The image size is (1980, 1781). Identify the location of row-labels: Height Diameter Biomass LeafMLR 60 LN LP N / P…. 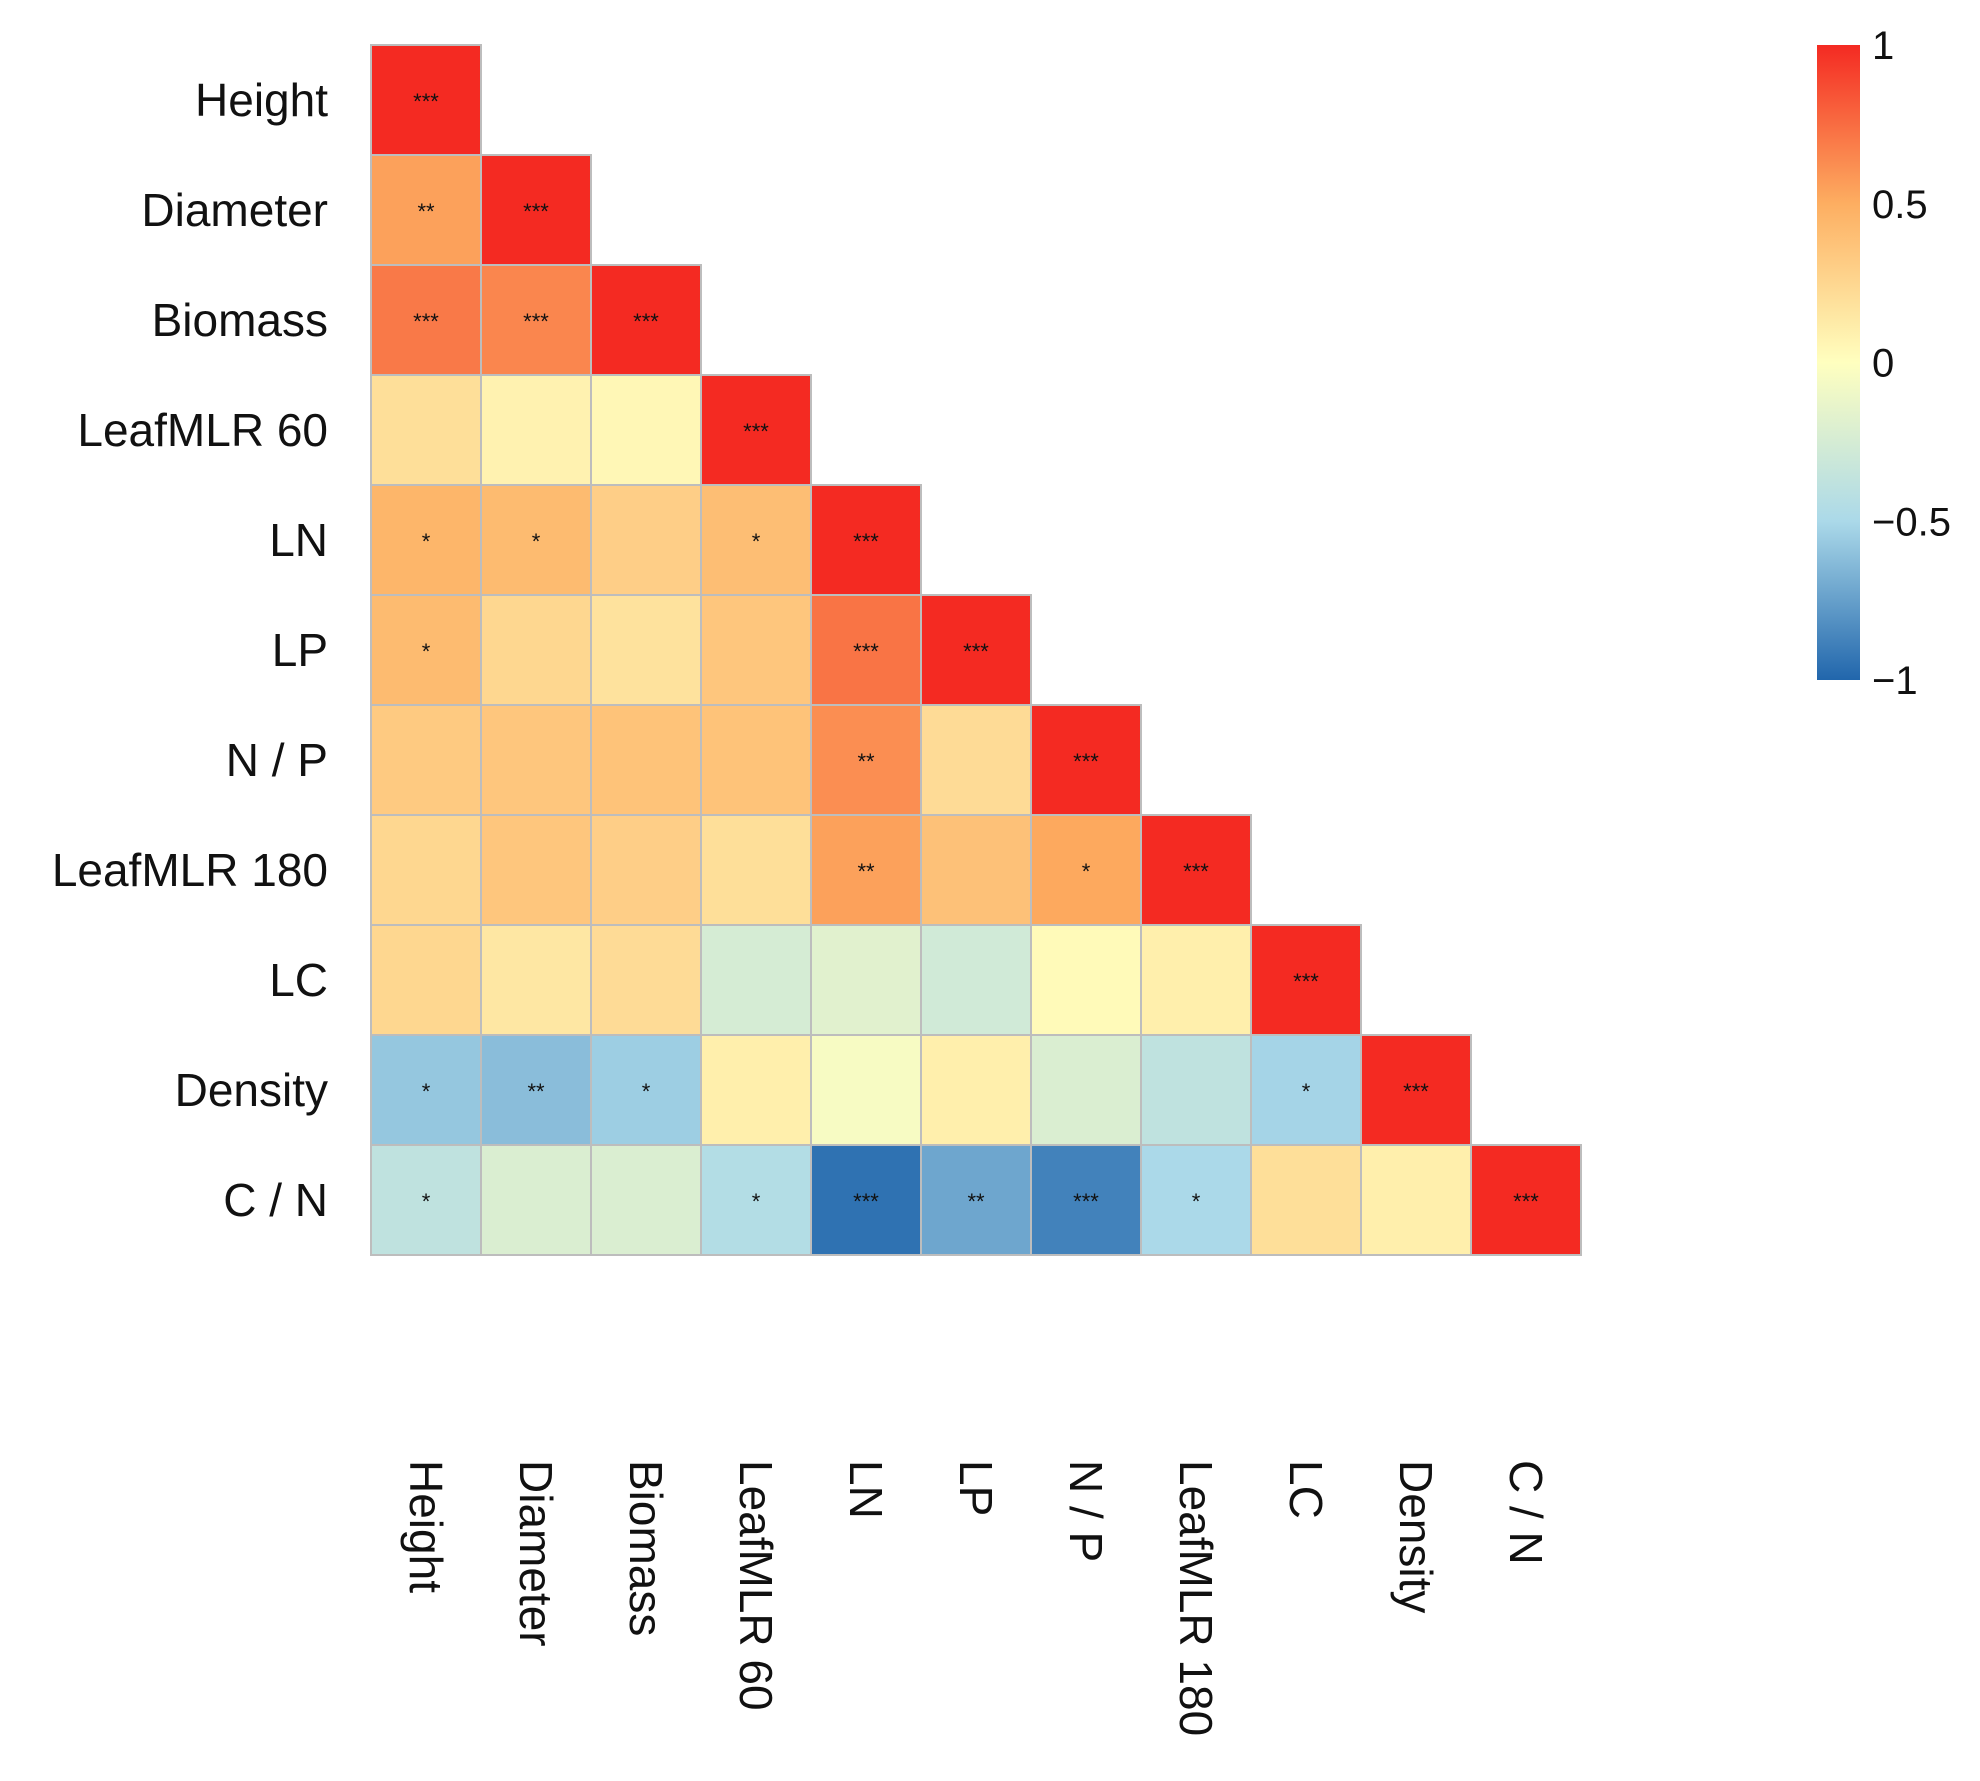
(190, 650).